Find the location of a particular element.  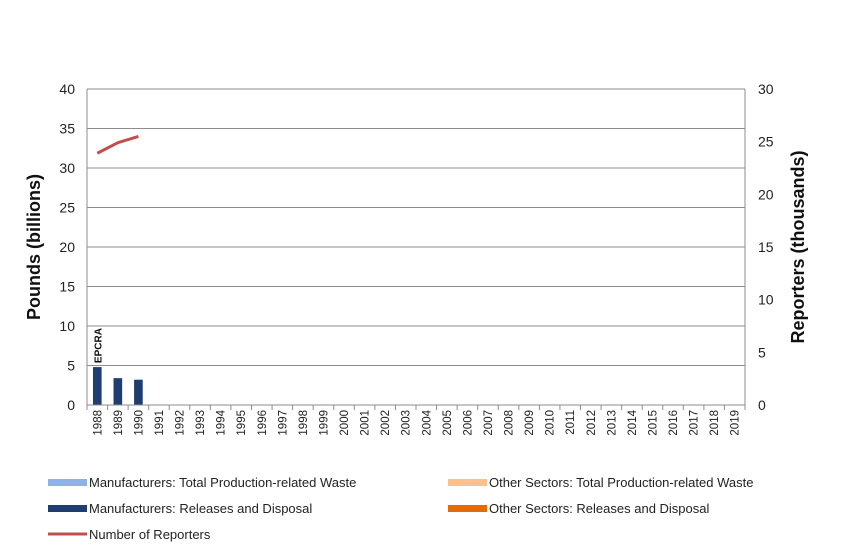

y2-axis-title: Reporters (thousands) is located at coordinates (798, 246).